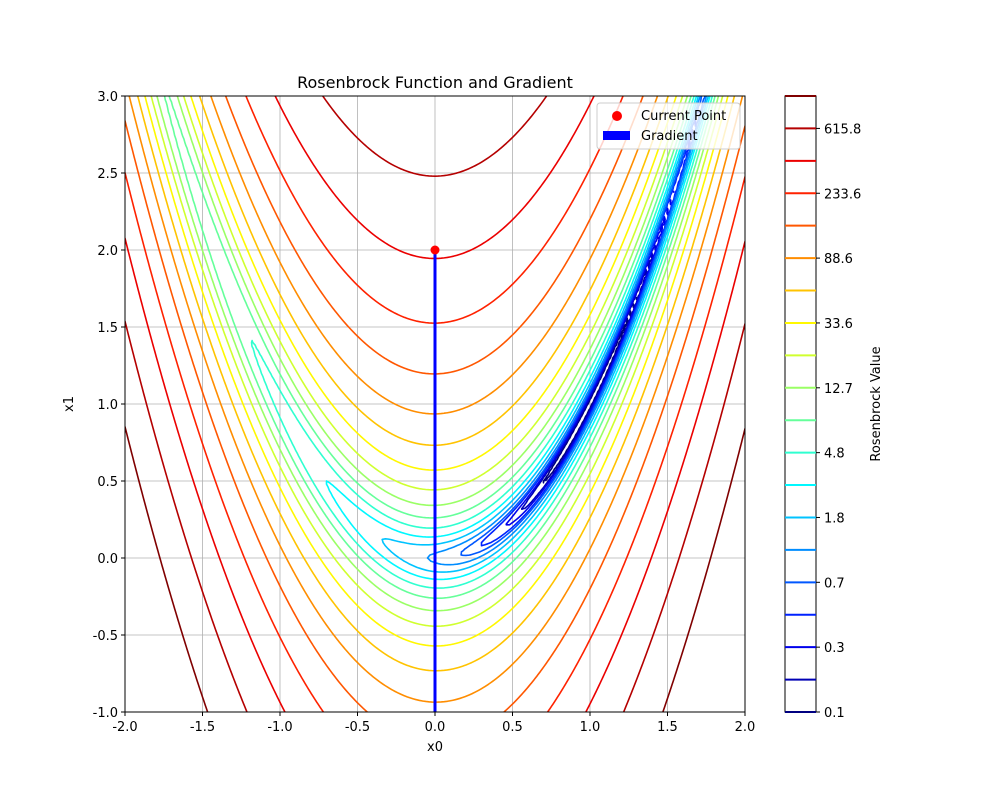 The image size is (1000, 800). I want to click on colorbar-ticks: 0.1 0.3 0.7 1.8 4.8 12.7 33.6 88.6 233.6 615.8, so click(838, 421).